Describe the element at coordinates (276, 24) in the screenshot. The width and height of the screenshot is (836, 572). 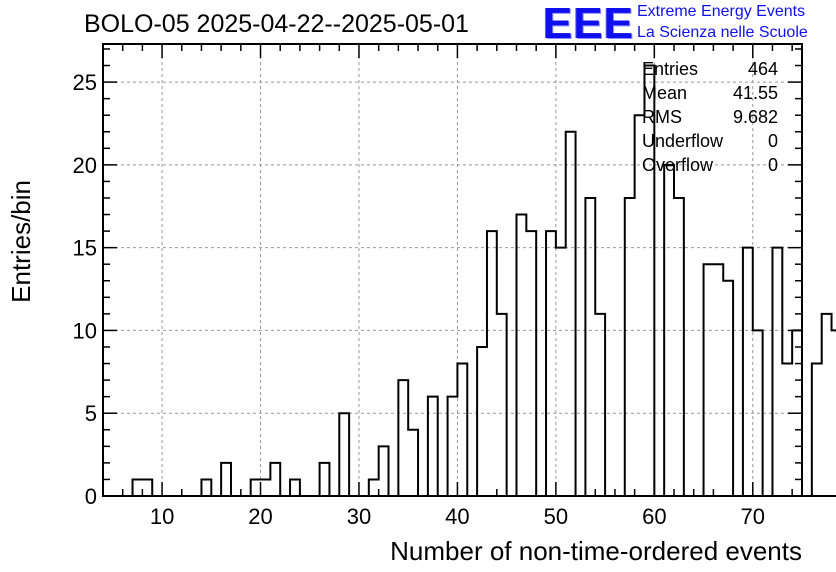
I see `chart-title: BOLO-05 2025-04-22--2025-05-01` at that location.